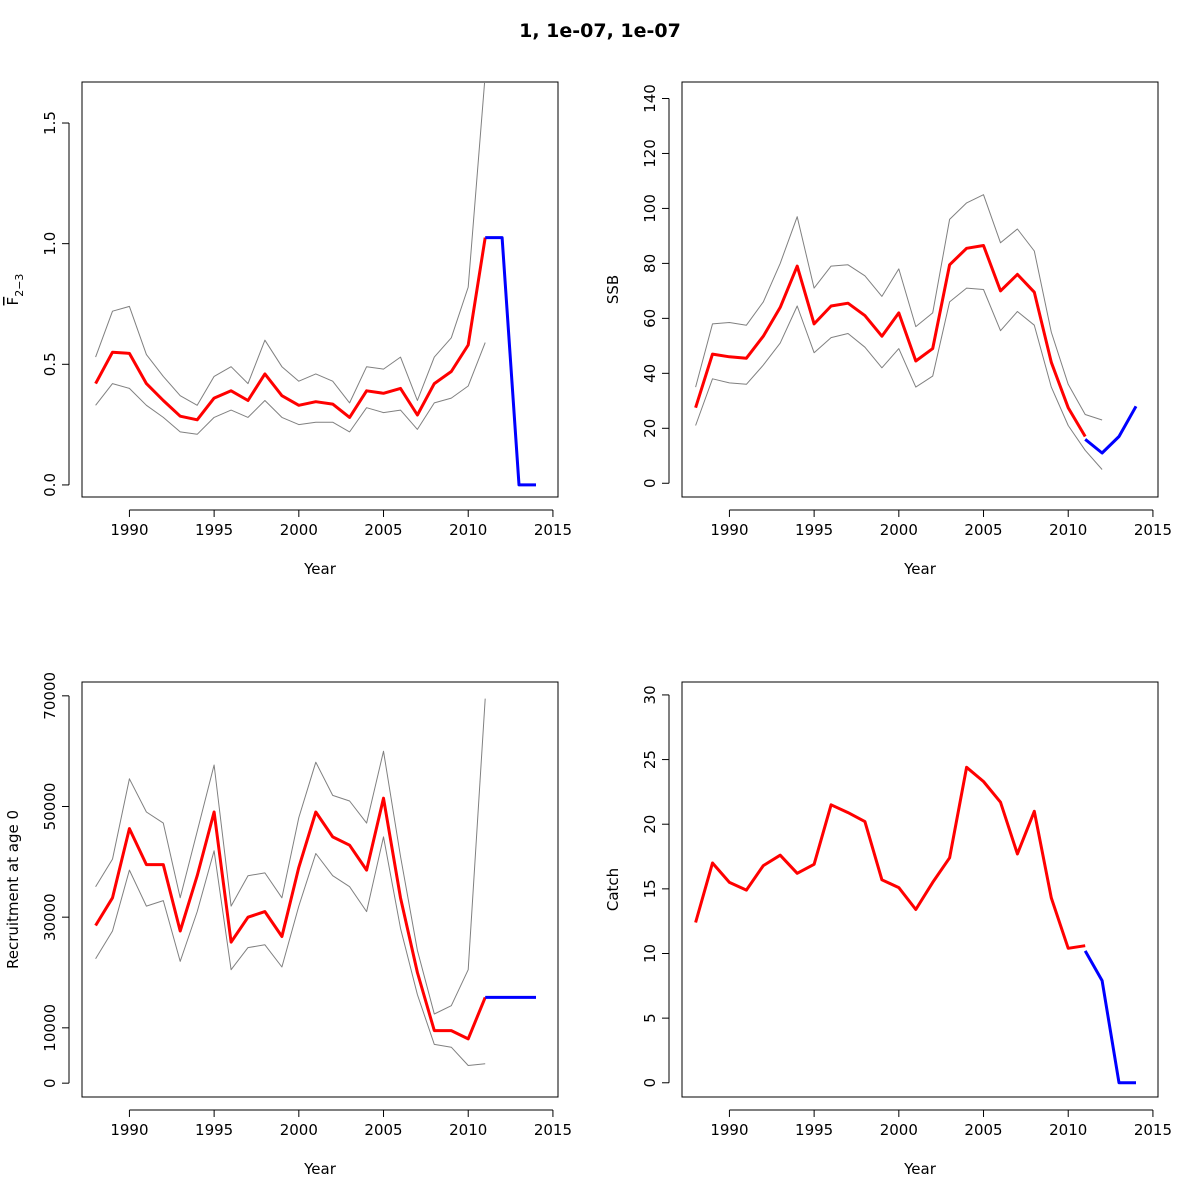  Describe the element at coordinates (50, 364) in the screenshot. I see `y-tick-label: 0.5` at that location.